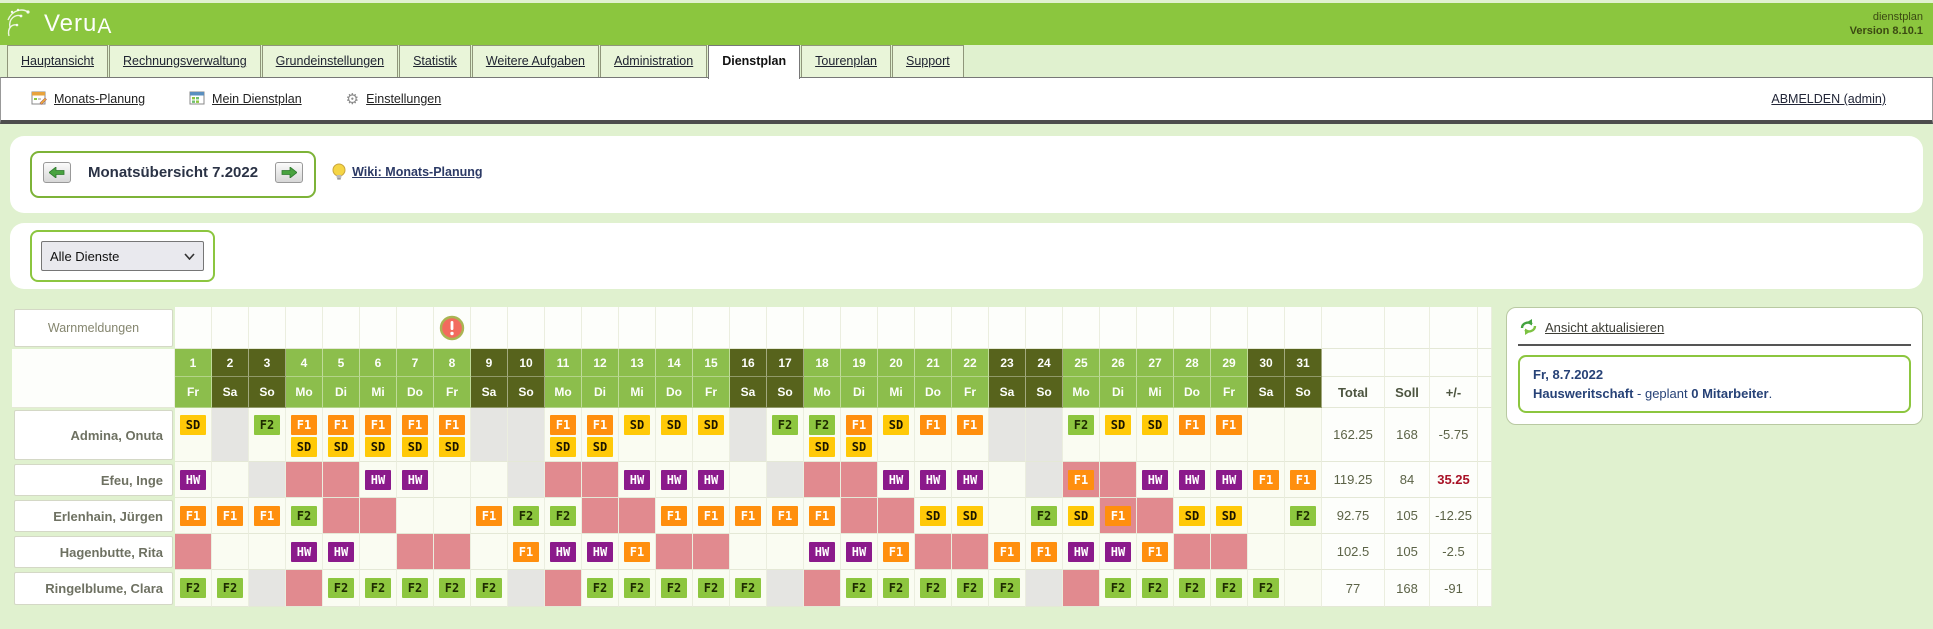 The width and height of the screenshot is (1933, 629). What do you see at coordinates (193, 435) in the screenshot?
I see `roster-cell-day-1: SD` at bounding box center [193, 435].